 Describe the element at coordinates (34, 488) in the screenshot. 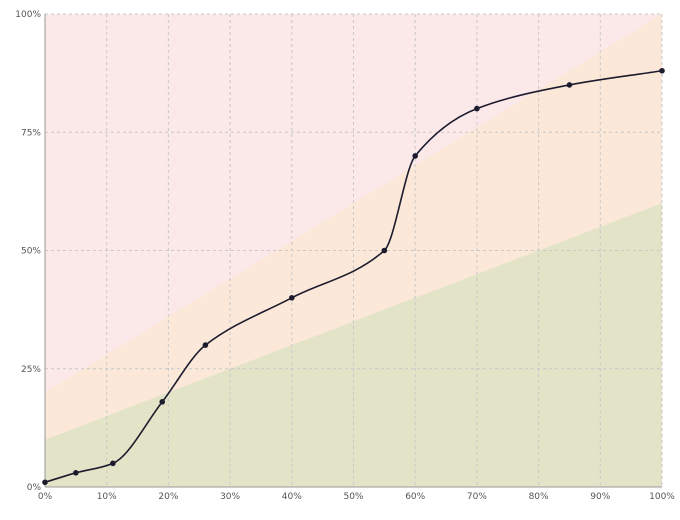

I see `y-tick-label: 0%` at that location.